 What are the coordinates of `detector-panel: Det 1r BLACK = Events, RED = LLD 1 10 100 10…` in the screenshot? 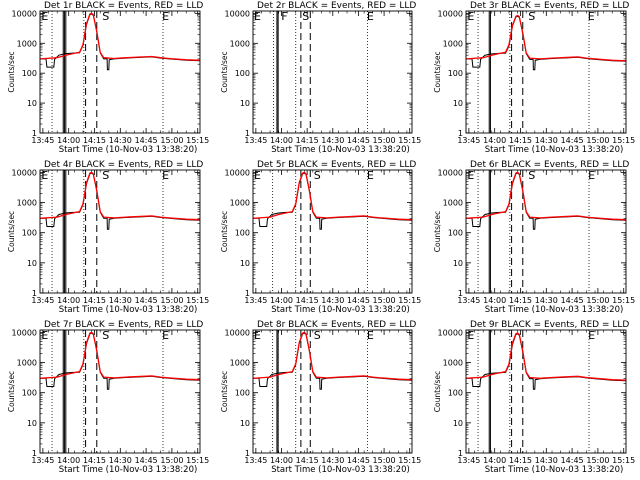 It's located at (108, 78).